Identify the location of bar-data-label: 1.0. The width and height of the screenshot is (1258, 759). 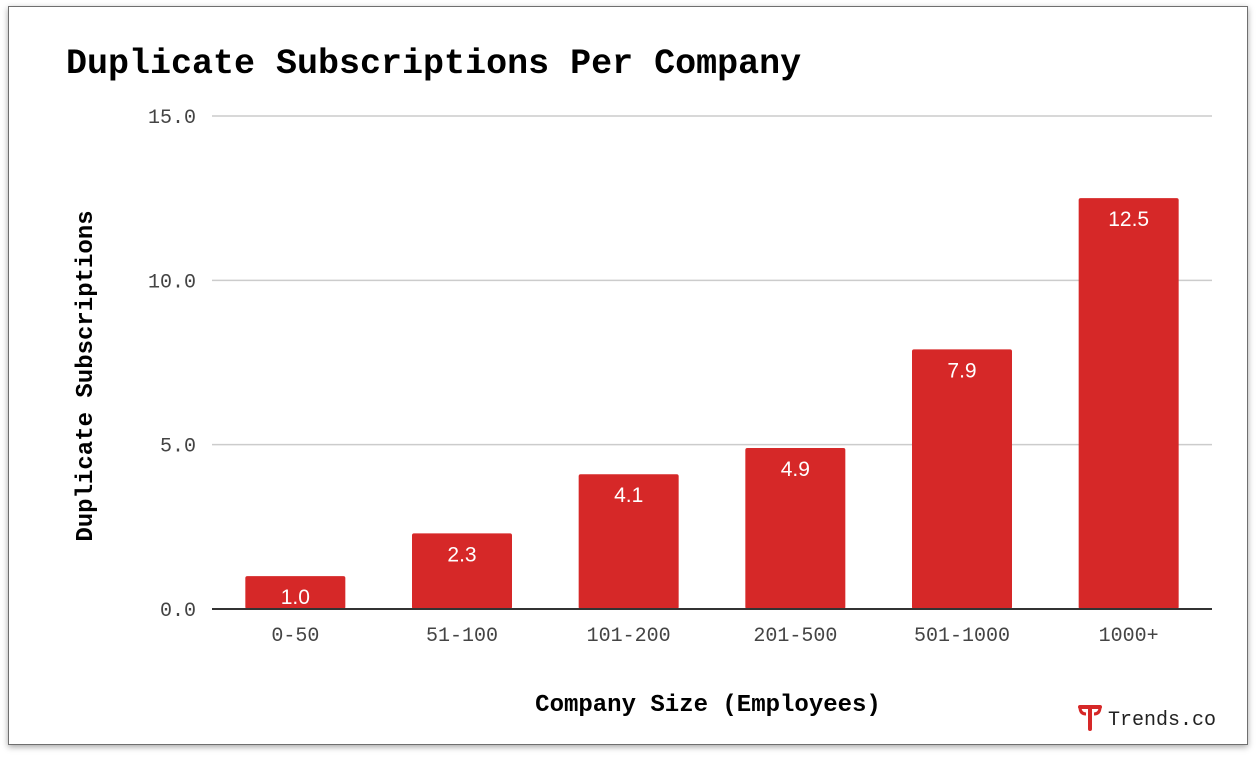
(295, 597).